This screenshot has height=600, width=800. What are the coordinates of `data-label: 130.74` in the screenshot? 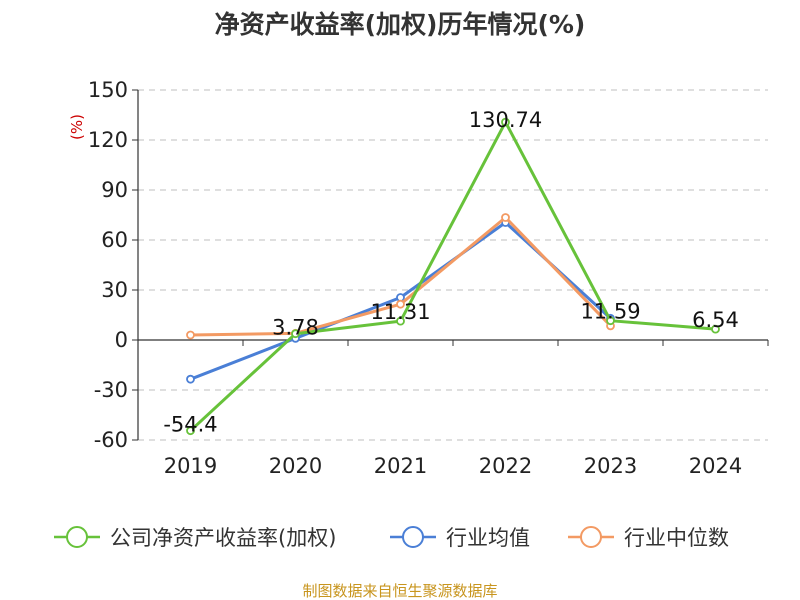 It's located at (505, 120).